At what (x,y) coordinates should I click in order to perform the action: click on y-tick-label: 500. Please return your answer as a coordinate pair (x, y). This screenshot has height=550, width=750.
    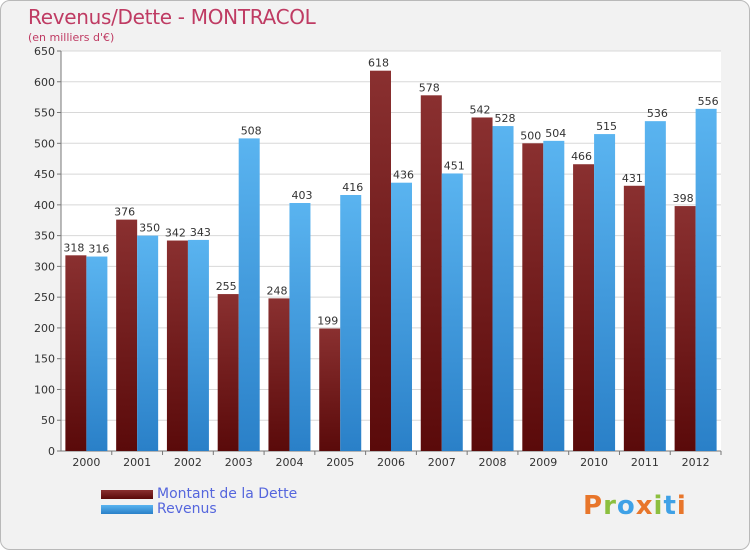
    Looking at the image, I should click on (44, 143).